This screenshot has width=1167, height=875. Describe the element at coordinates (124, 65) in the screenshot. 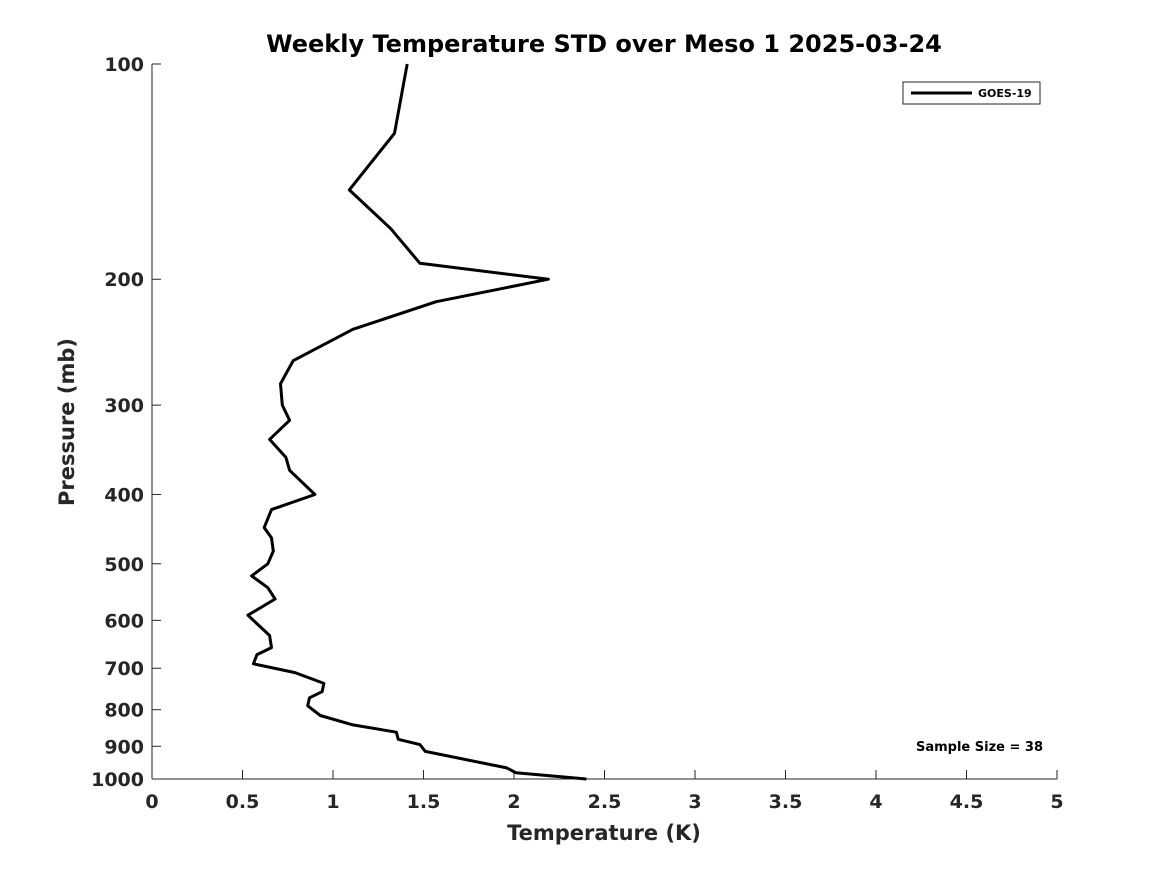

I see `y-tick-label: 100` at that location.